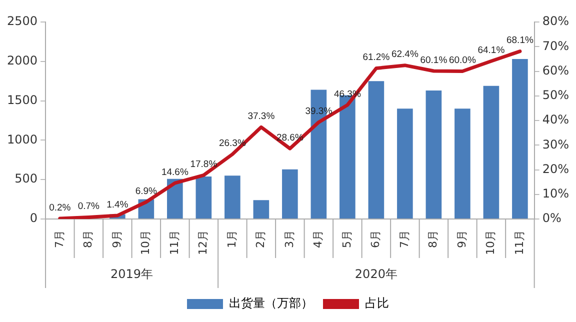 The width and height of the screenshot is (576, 322). Describe the element at coordinates (555, 21) in the screenshot. I see `y2-tick-label: 80%` at that location.